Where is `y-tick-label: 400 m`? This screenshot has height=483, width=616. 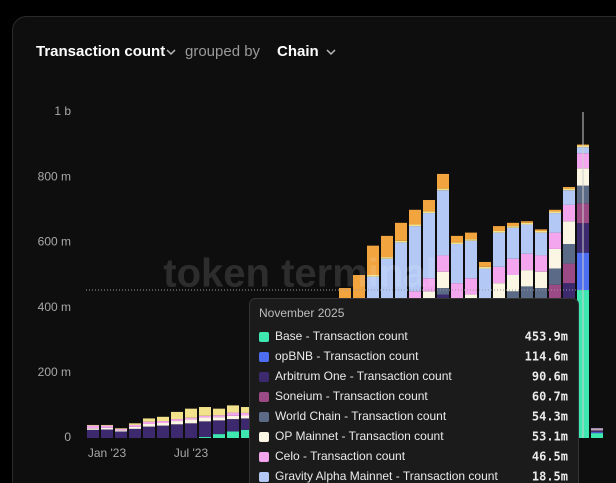
y-tick-label: 400 m is located at coordinates (54, 307).